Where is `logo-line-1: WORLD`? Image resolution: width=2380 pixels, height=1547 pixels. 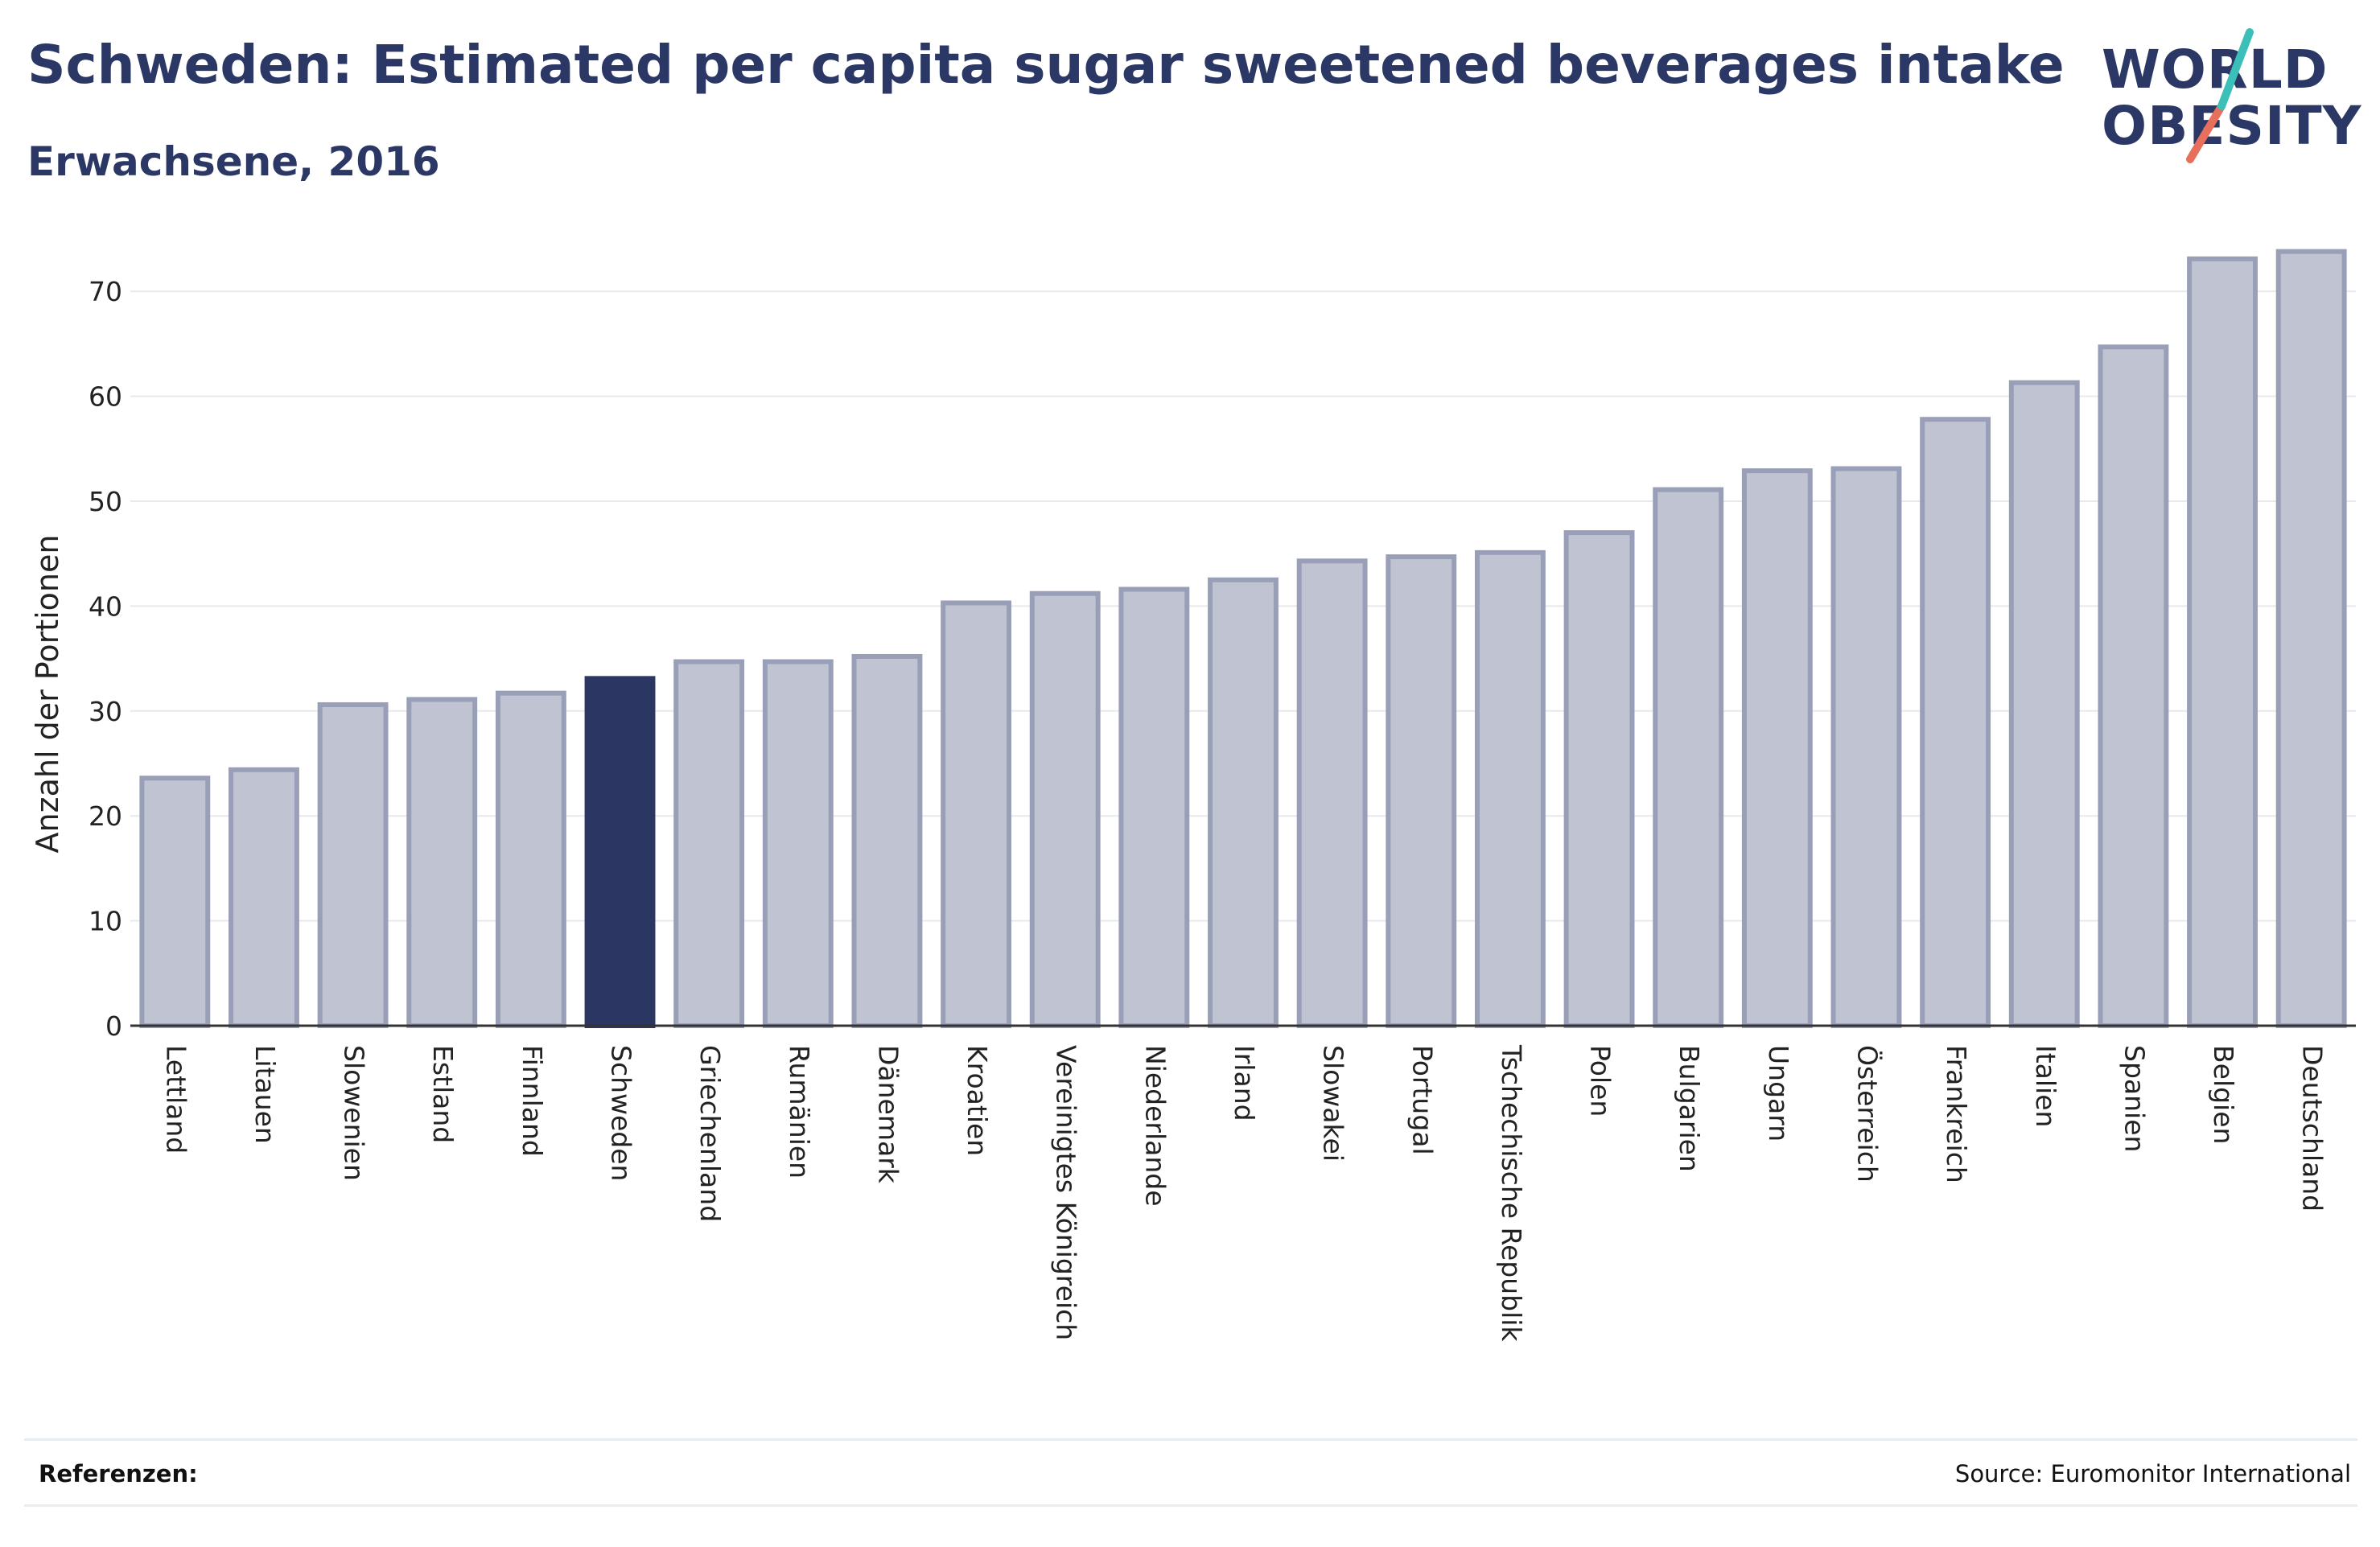
logo-line-1: WORLD is located at coordinates (2215, 70).